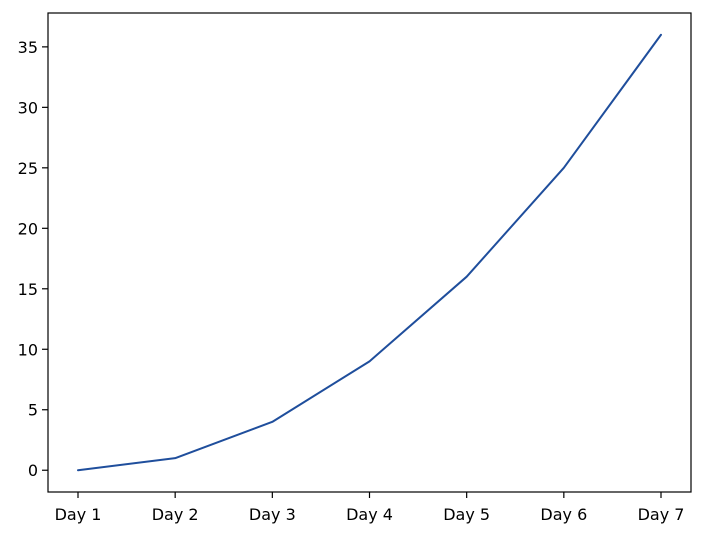 The image size is (703, 536). What do you see at coordinates (28, 349) in the screenshot?
I see `y-tick-label: 10` at bounding box center [28, 349].